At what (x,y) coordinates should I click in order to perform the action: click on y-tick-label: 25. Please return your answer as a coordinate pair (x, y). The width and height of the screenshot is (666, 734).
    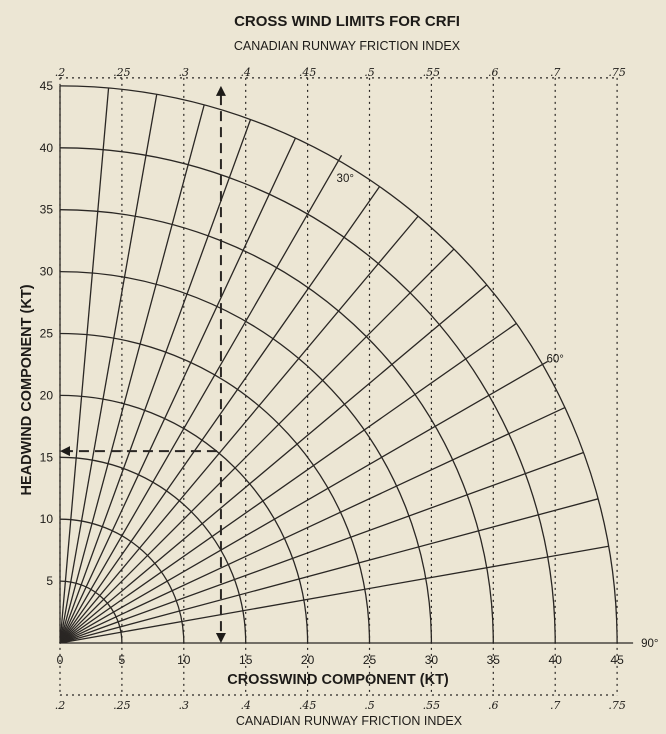
    Looking at the image, I should click on (47, 334).